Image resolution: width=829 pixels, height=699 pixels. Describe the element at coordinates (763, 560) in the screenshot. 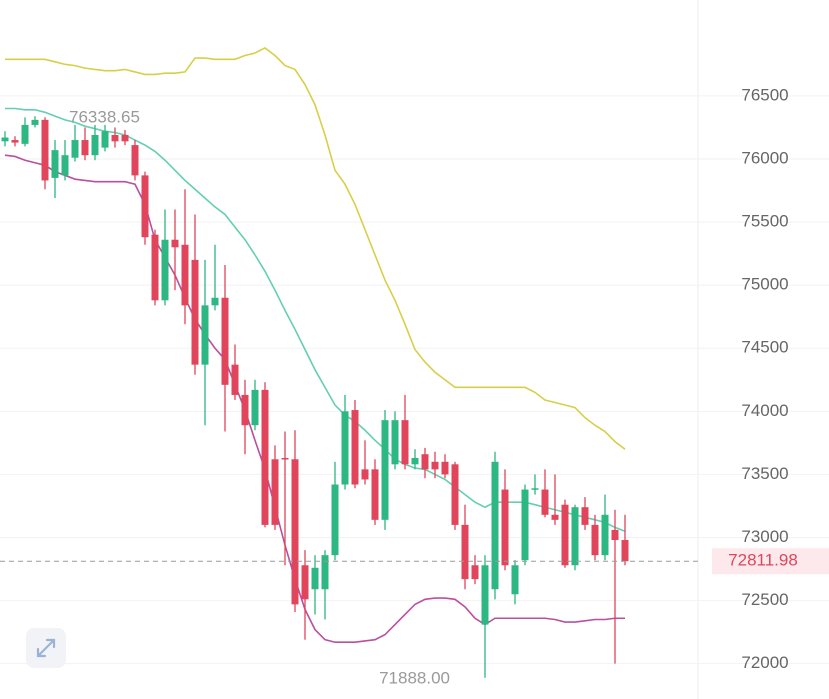

I see `last-price-label: 72811.98` at that location.